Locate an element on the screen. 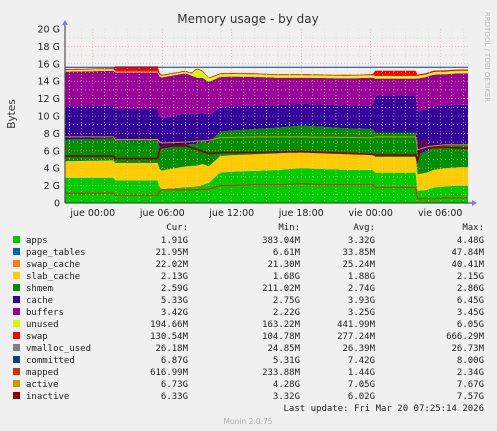  legend-cur-value: 3.42G is located at coordinates (174, 313).